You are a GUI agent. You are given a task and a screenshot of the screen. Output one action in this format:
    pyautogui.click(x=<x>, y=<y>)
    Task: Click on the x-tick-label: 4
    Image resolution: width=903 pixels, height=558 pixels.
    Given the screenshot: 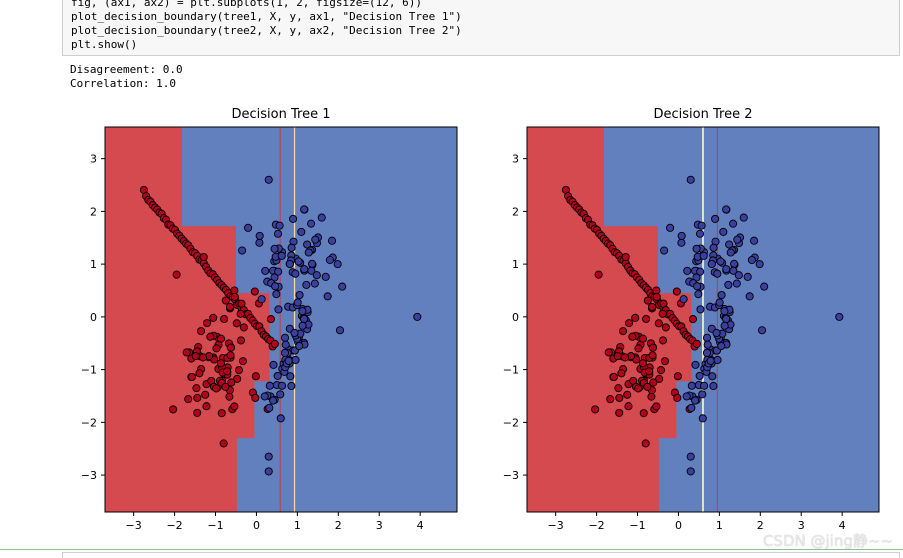 What is the action you would take?
    pyautogui.click(x=842, y=525)
    